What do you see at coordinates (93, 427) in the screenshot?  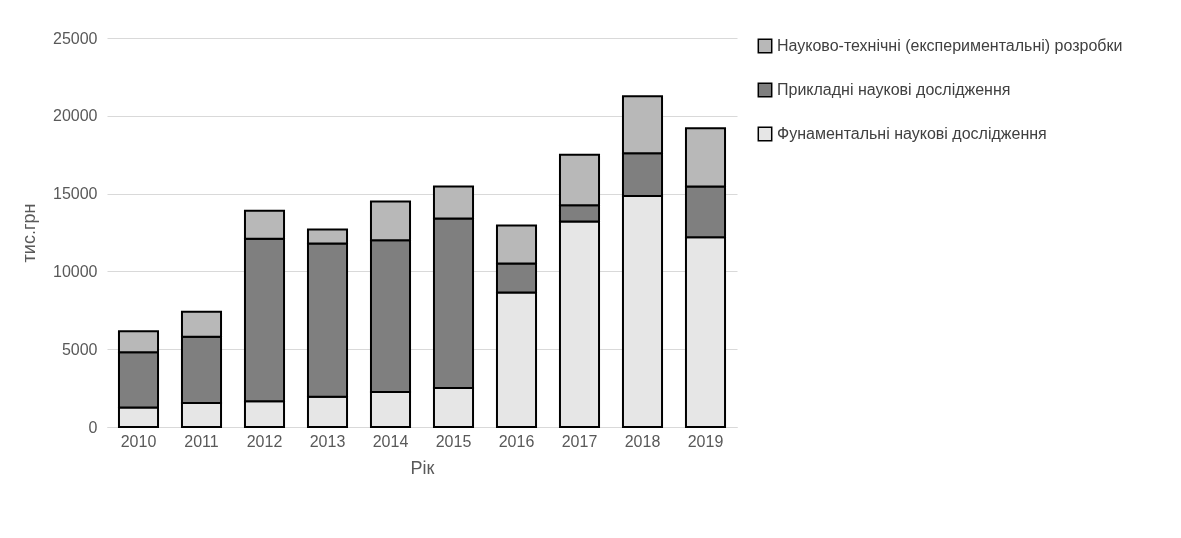 I see `y-tick-label: 0` at bounding box center [93, 427].